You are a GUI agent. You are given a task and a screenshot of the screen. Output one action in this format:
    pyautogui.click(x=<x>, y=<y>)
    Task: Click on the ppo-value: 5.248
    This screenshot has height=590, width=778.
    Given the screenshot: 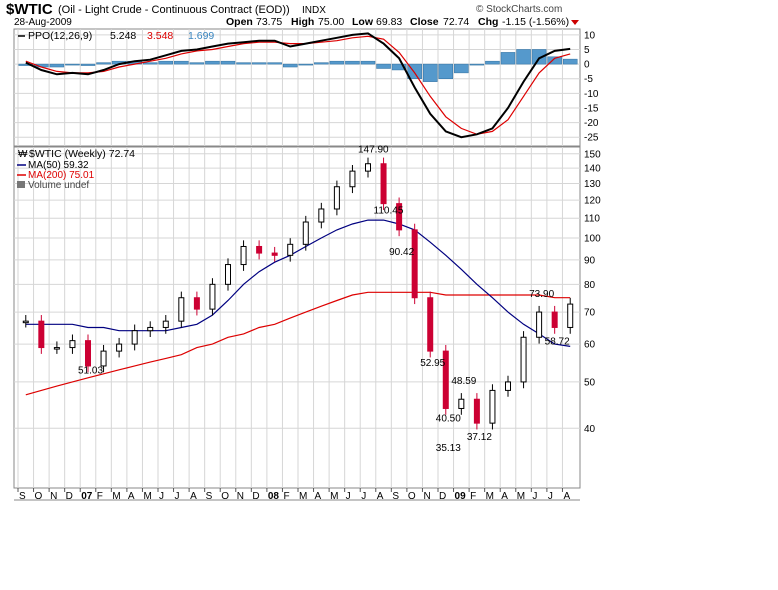 What is the action you would take?
    pyautogui.click(x=123, y=36)
    